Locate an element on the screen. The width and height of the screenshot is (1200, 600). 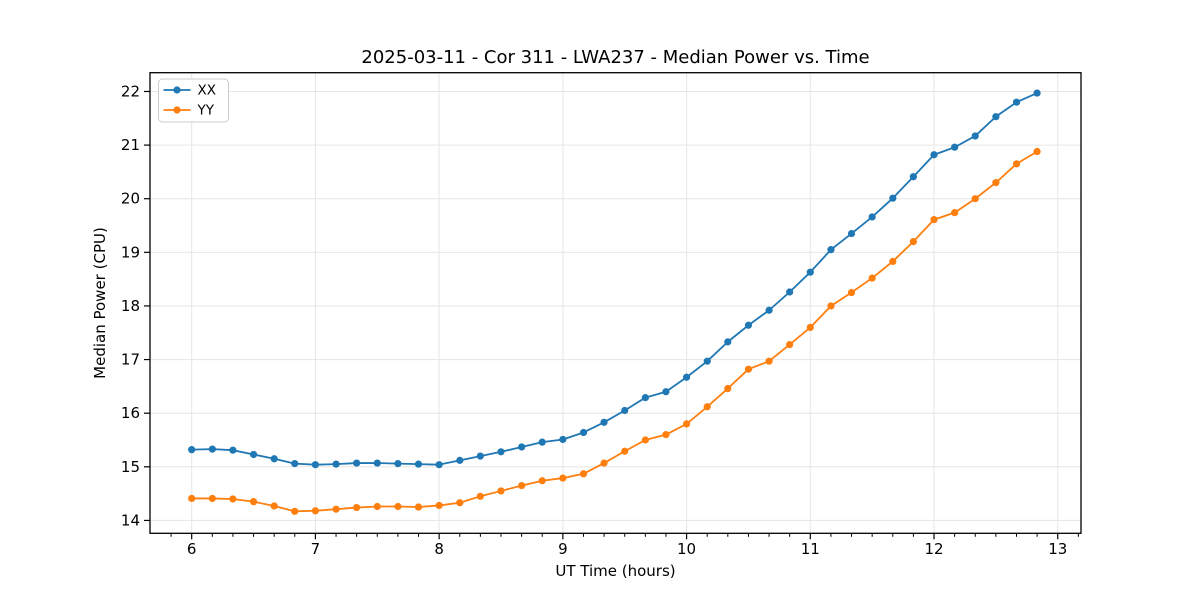
x-tick-label: 10 is located at coordinates (686, 549).